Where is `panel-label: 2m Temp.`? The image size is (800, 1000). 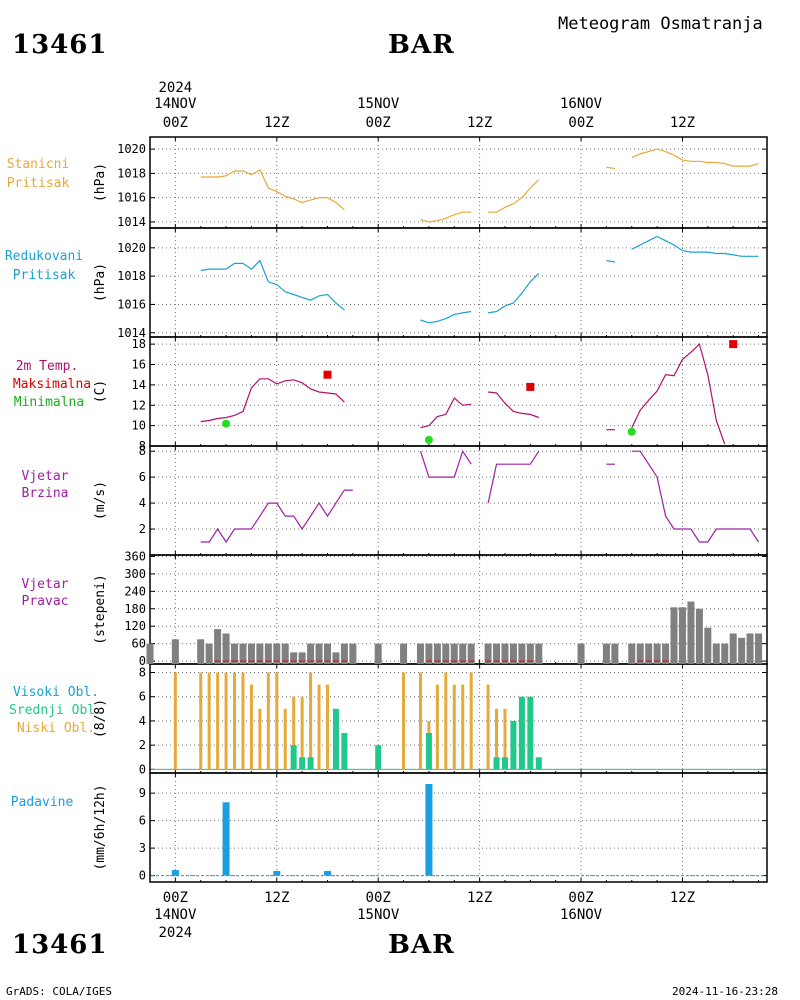 panel-label: 2m Temp. is located at coordinates (47, 366).